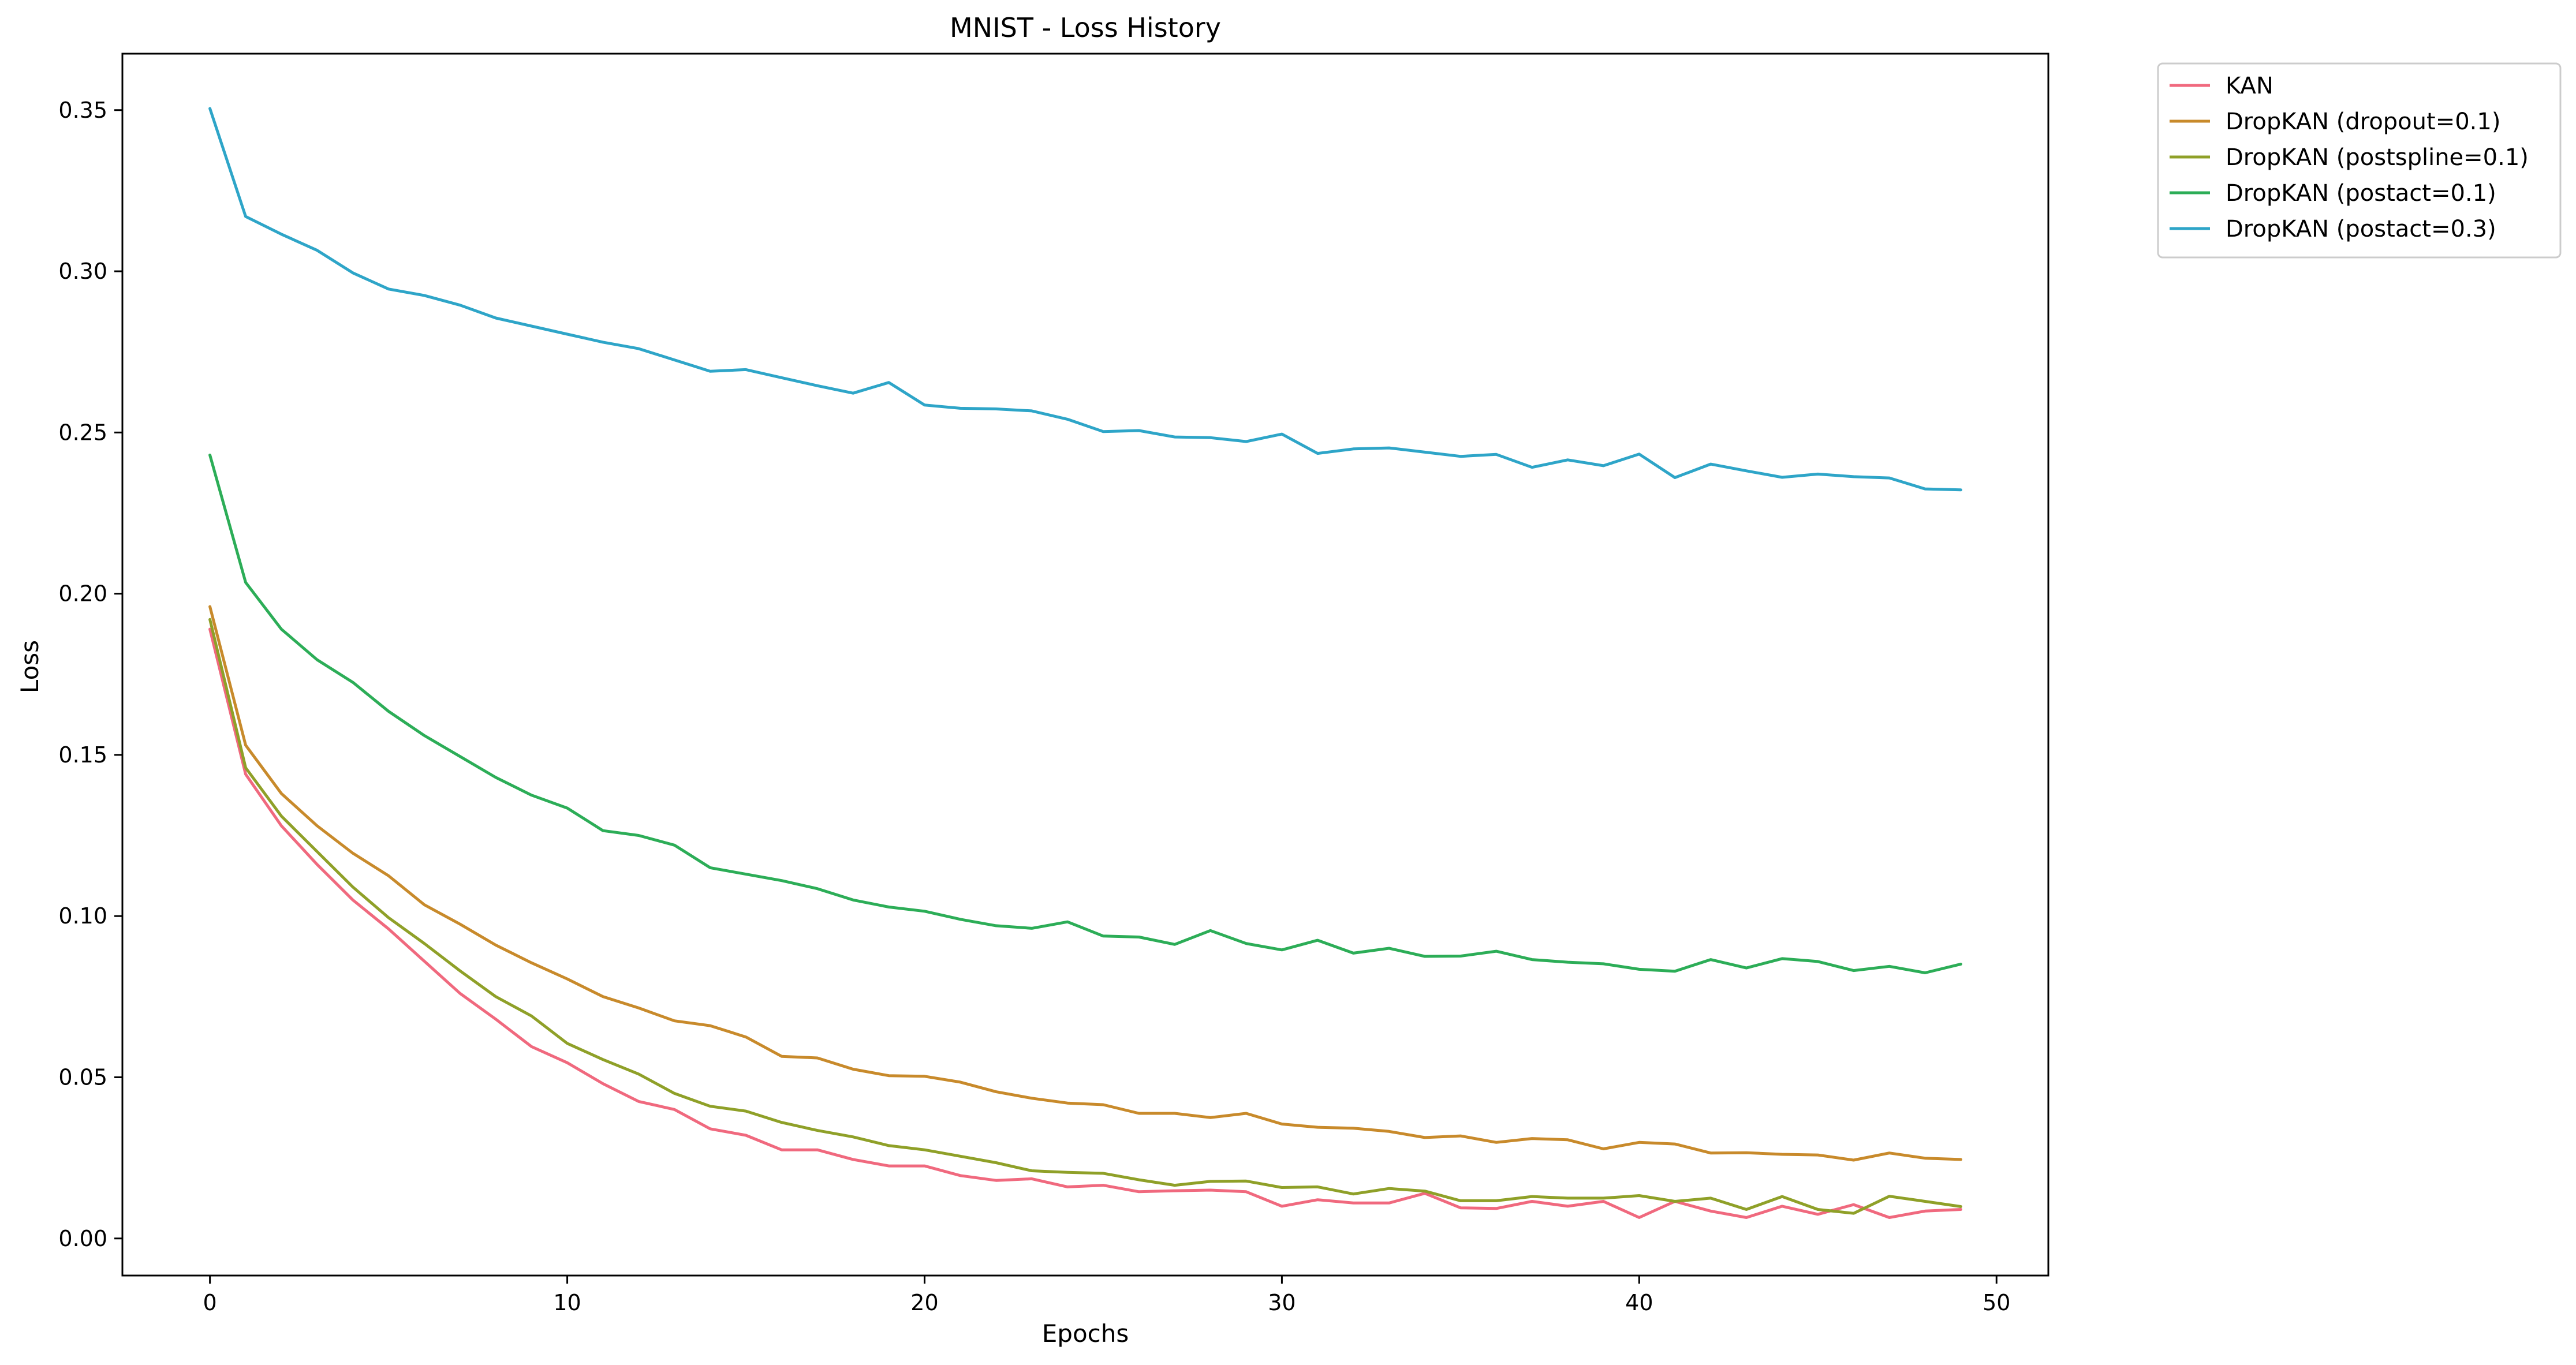 This screenshot has height=1365, width=2576. Describe the element at coordinates (82, 110) in the screenshot. I see `y-tick-label: 0.35` at that location.